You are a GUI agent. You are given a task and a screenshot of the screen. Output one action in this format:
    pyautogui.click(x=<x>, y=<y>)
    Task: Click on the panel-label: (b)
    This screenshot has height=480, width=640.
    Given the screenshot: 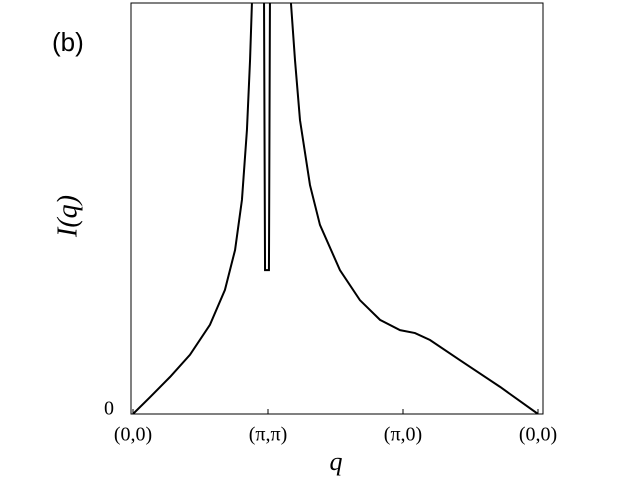 What is the action you would take?
    pyautogui.click(x=68, y=42)
    